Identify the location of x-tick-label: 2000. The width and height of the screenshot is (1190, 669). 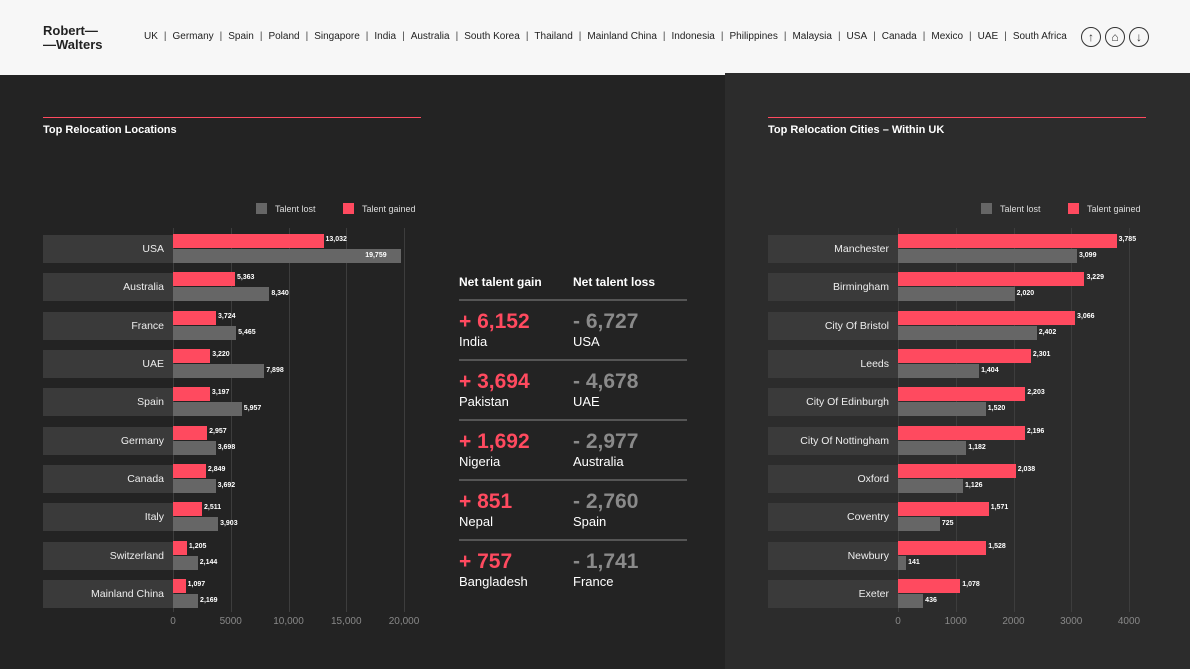
(1013, 621).